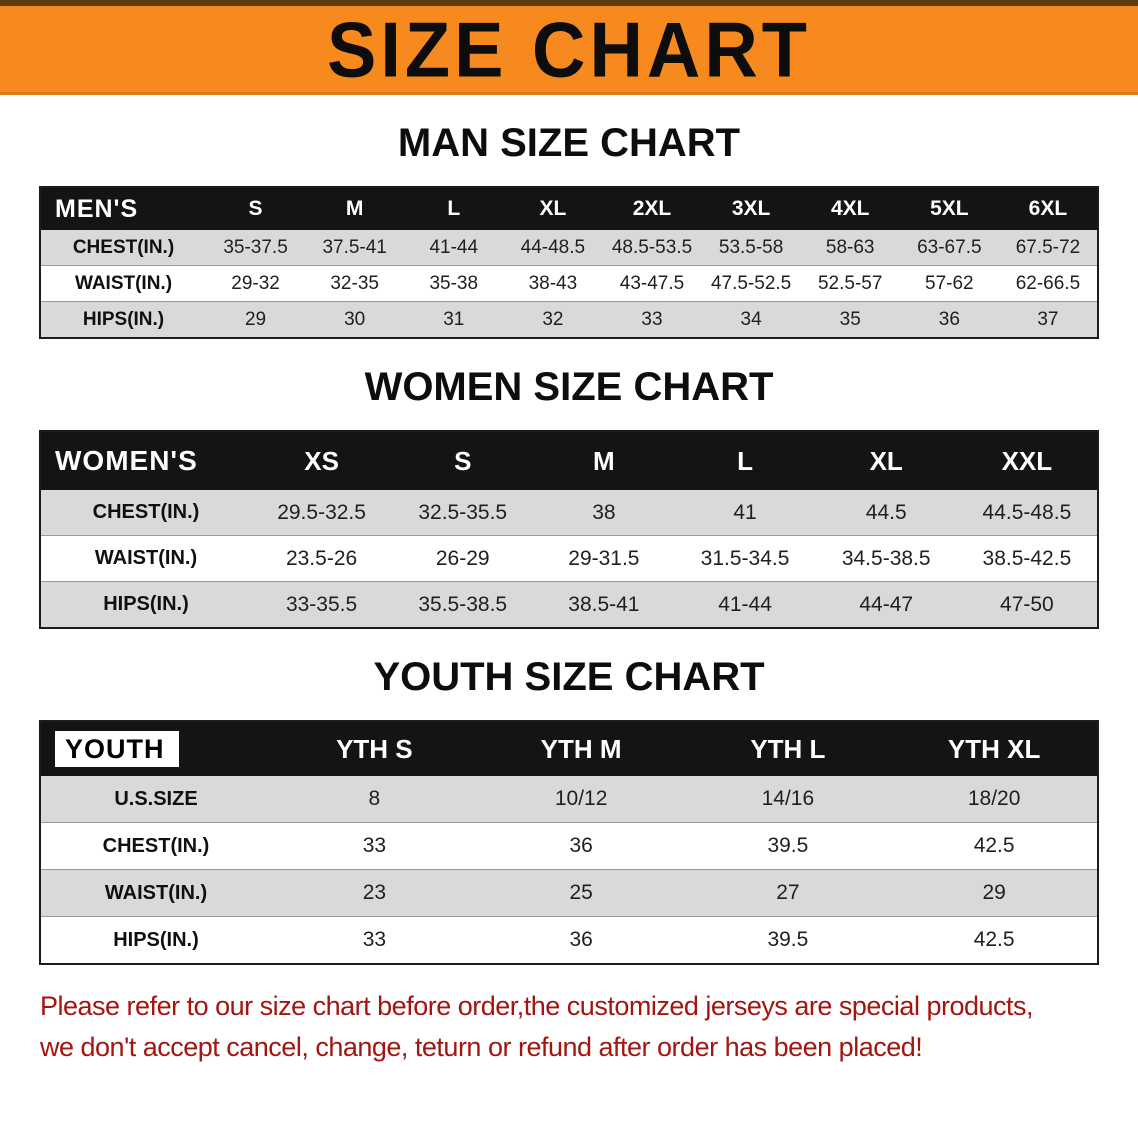  I want to click on table-cell: 38-43, so click(553, 283).